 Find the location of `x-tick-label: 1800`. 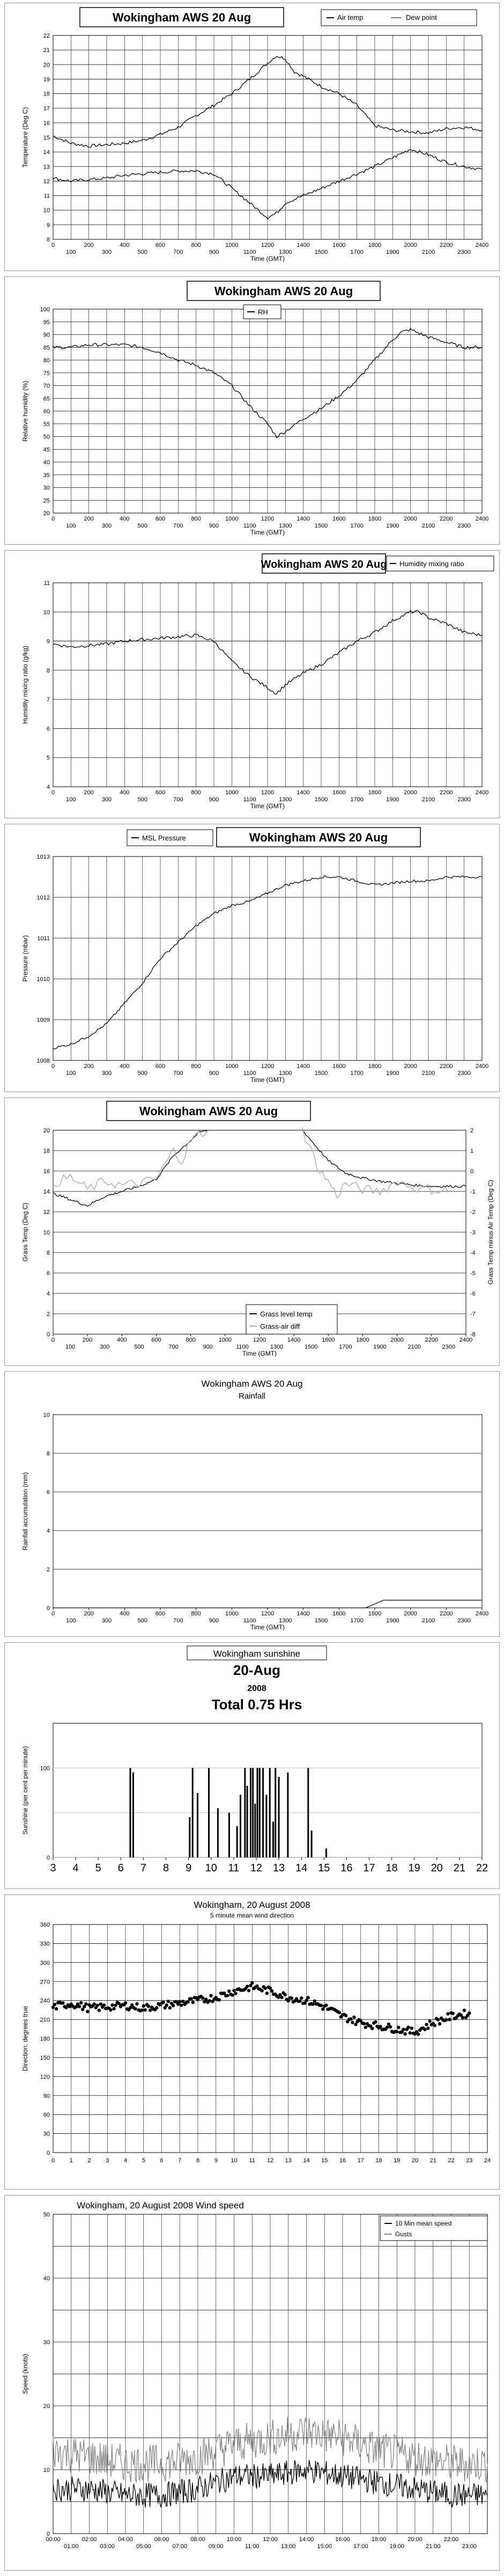

x-tick-label: 1800 is located at coordinates (375, 792).